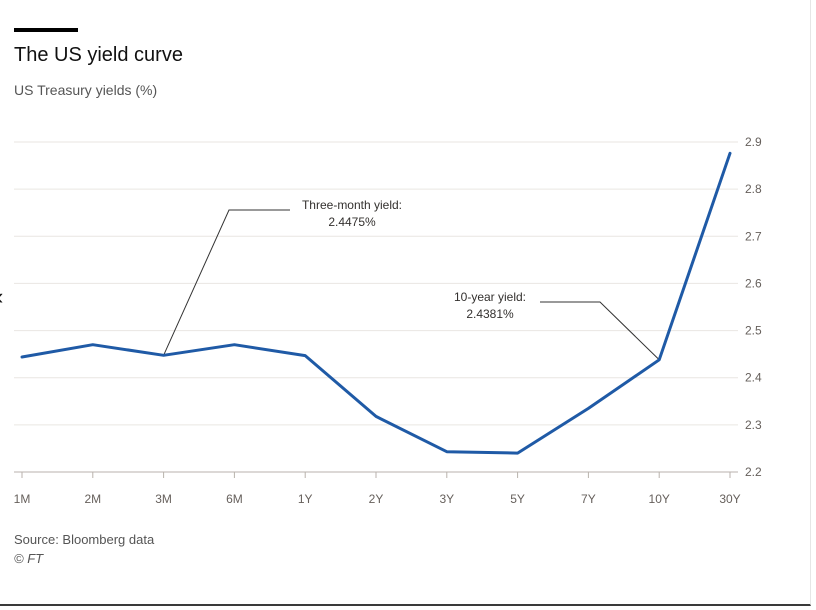 The height and width of the screenshot is (610, 816). I want to click on x-tick-label: 7Y, so click(588, 499).